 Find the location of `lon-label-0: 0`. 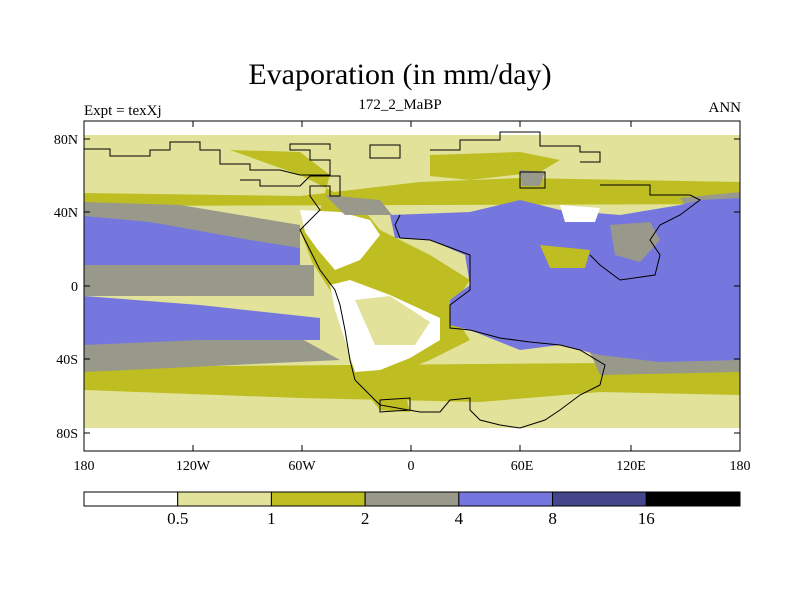

lon-label-0: 0 is located at coordinates (411, 466).